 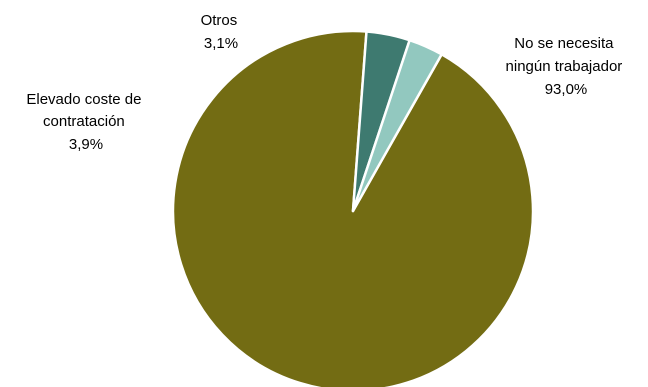 I want to click on slice-value-label: 3,9%, so click(x=86, y=144).